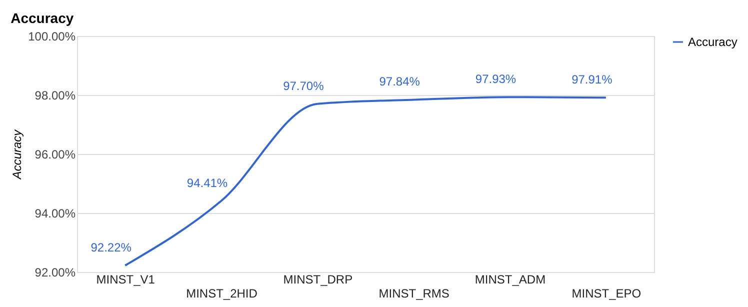 This screenshot has width=748, height=307. Describe the element at coordinates (126, 279) in the screenshot. I see `x-tick-label: MINST_V1` at that location.